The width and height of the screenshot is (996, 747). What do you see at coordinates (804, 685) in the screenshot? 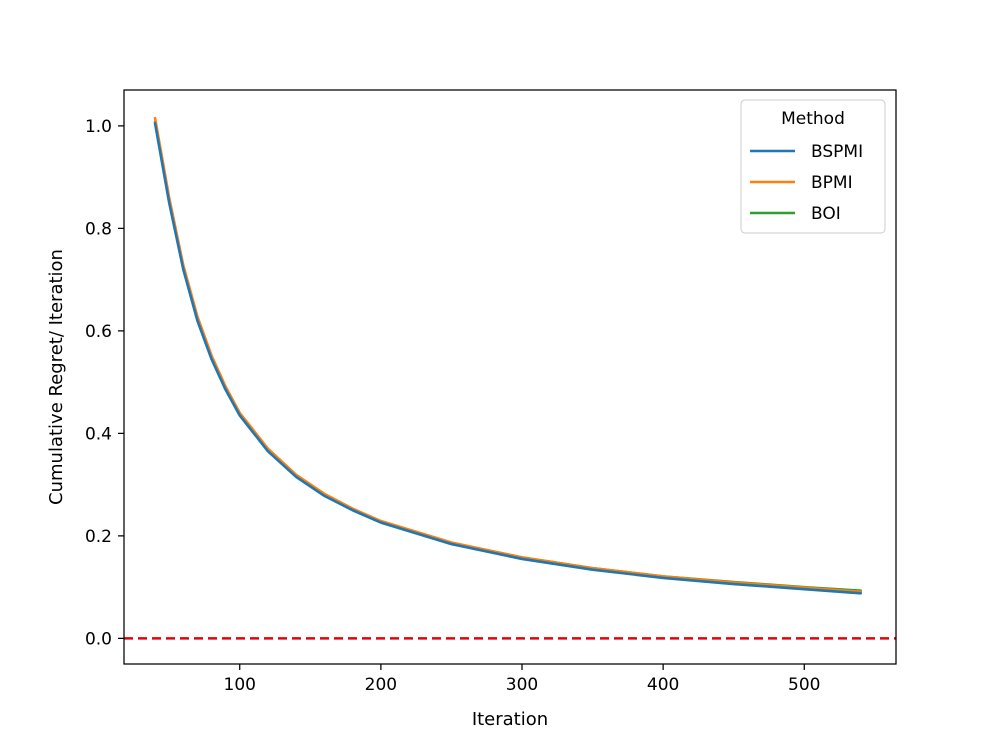
I see `x-tick-label: 500` at bounding box center [804, 685].